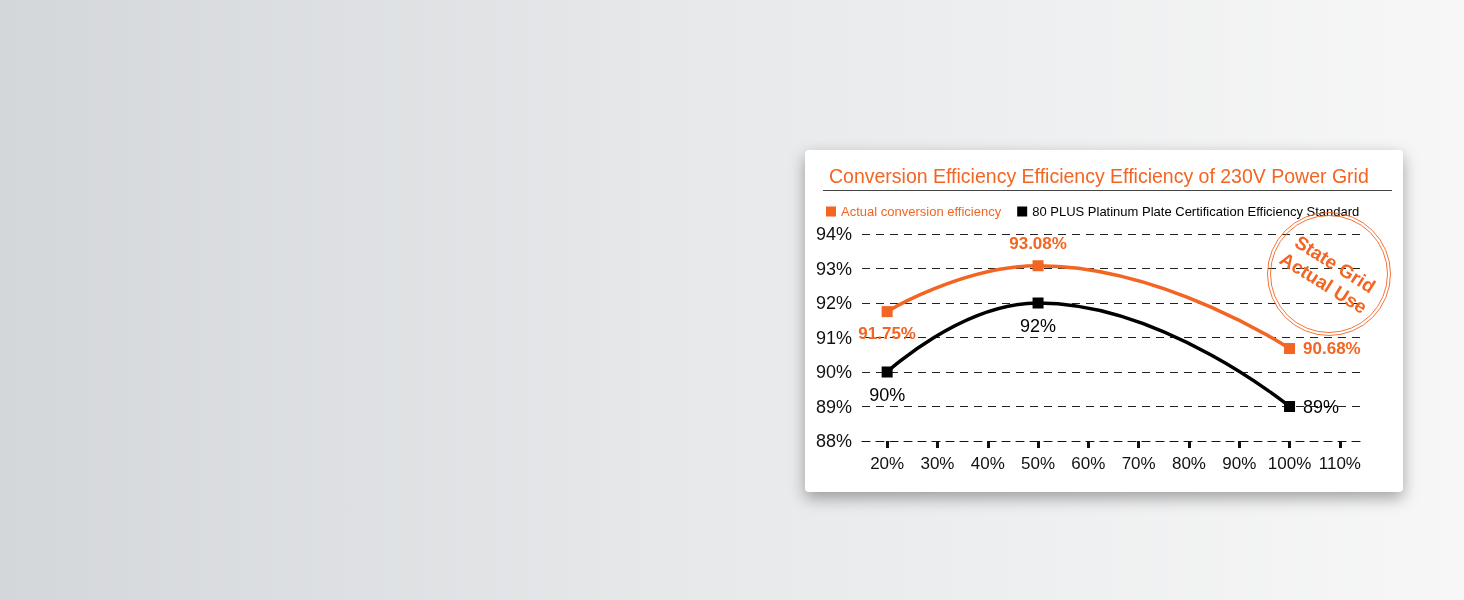 This screenshot has height=600, width=1464. Describe the element at coordinates (833, 234) in the screenshot. I see `y-tick-label: 94%` at that location.